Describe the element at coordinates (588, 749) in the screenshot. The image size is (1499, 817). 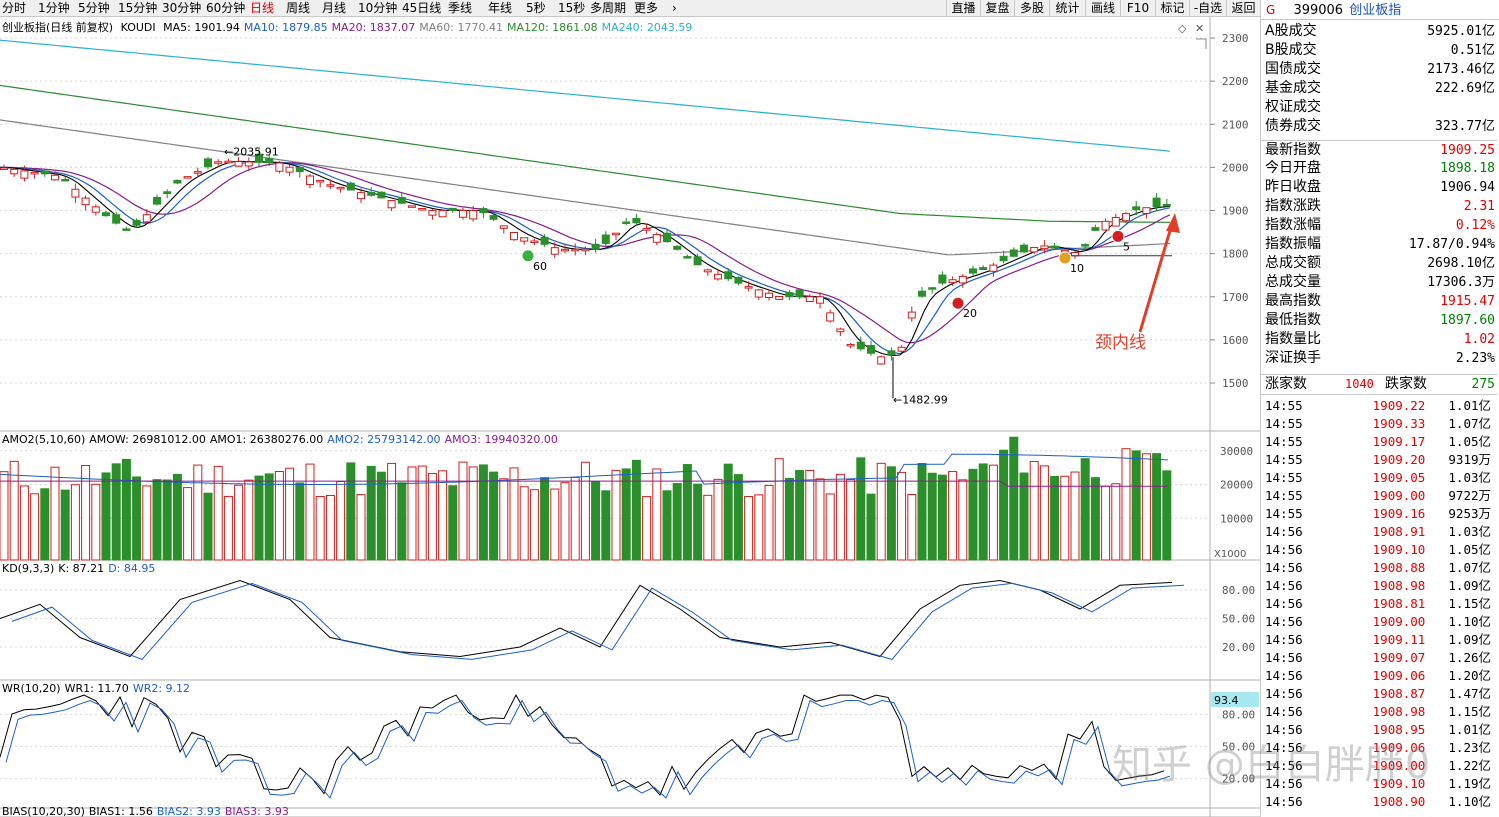
I see `wr2-line` at that location.